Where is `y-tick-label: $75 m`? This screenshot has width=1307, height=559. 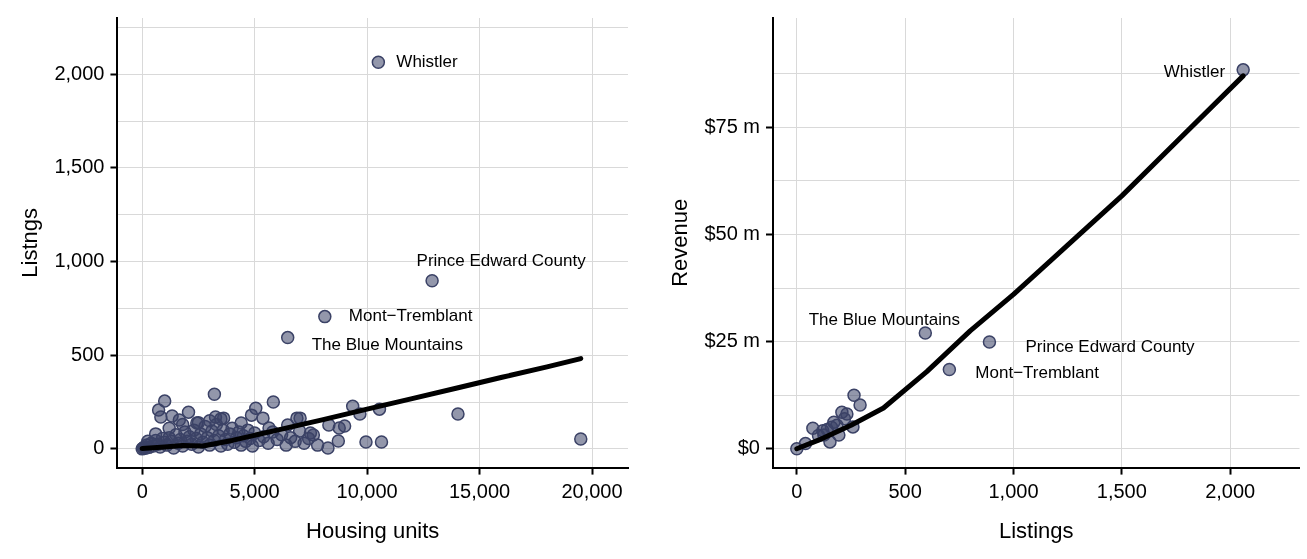 y-tick-label: $75 m is located at coordinates (732, 125).